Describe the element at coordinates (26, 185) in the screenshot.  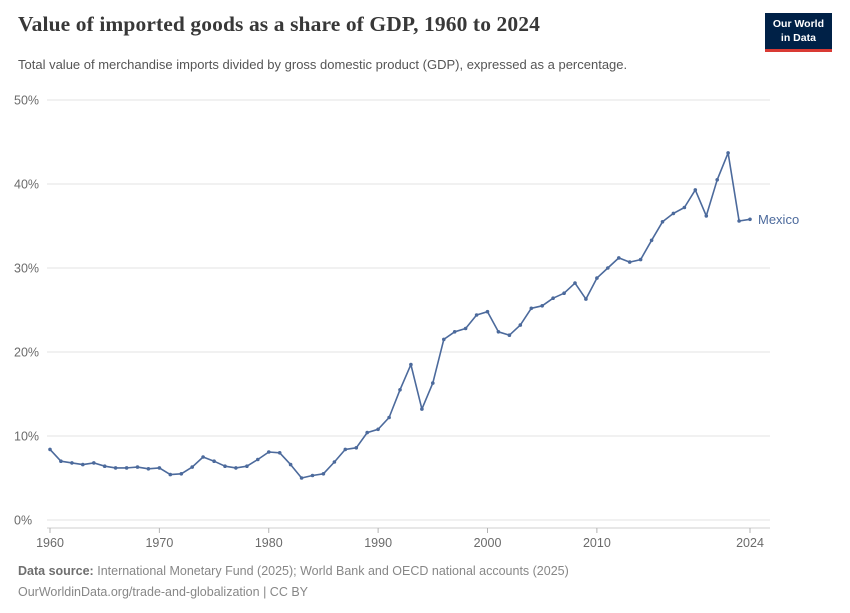
I see `y-axis-label: 40%` at that location.